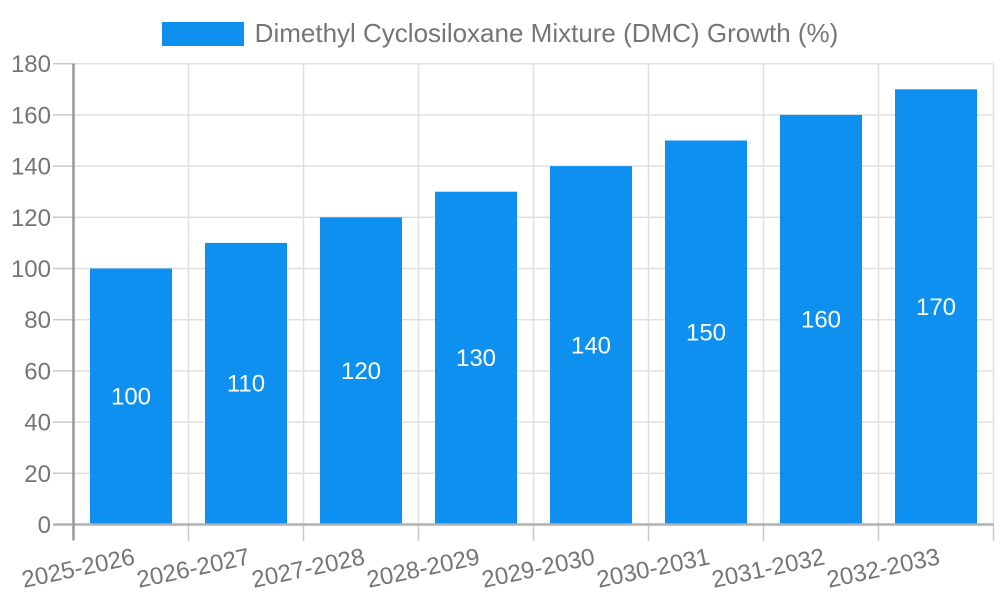  Describe the element at coordinates (37, 320) in the screenshot. I see `y-tick-label: 80` at that location.